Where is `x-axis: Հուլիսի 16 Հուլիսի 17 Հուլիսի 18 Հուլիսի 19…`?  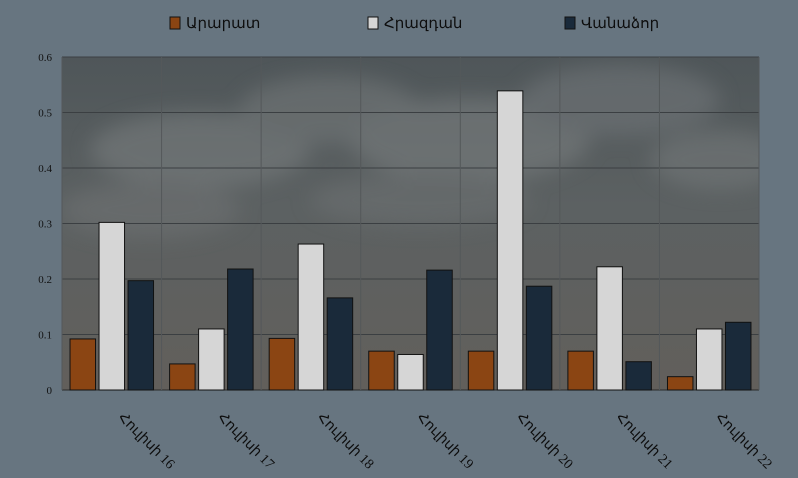 x-axis: Հուլիսի 16 Հուլիսի 17 Հուլիսի 18 Հուլիսի 19… is located at coordinates (445, 441).